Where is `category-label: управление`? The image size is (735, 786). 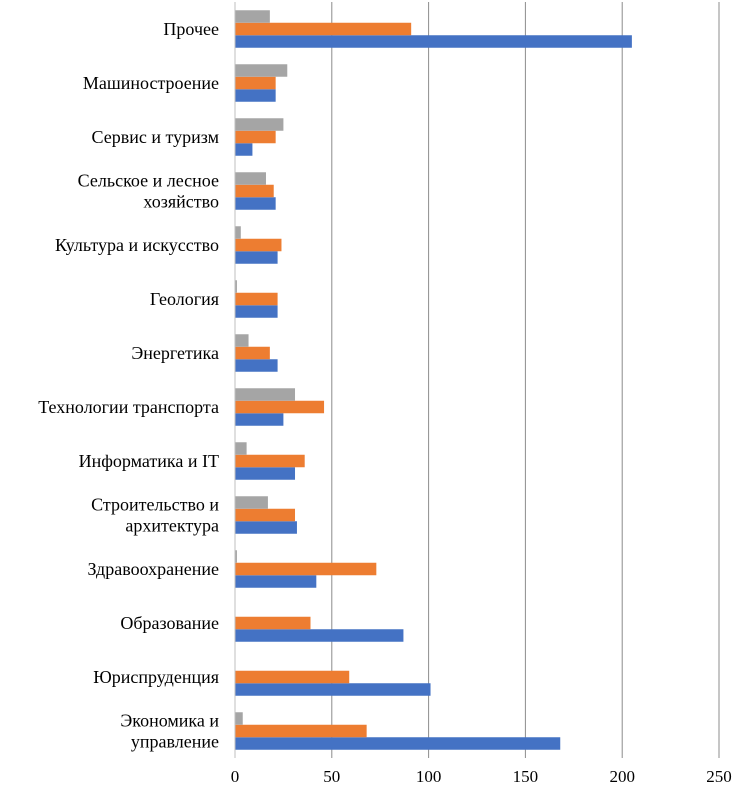
category-label: управление is located at coordinates (175, 742).